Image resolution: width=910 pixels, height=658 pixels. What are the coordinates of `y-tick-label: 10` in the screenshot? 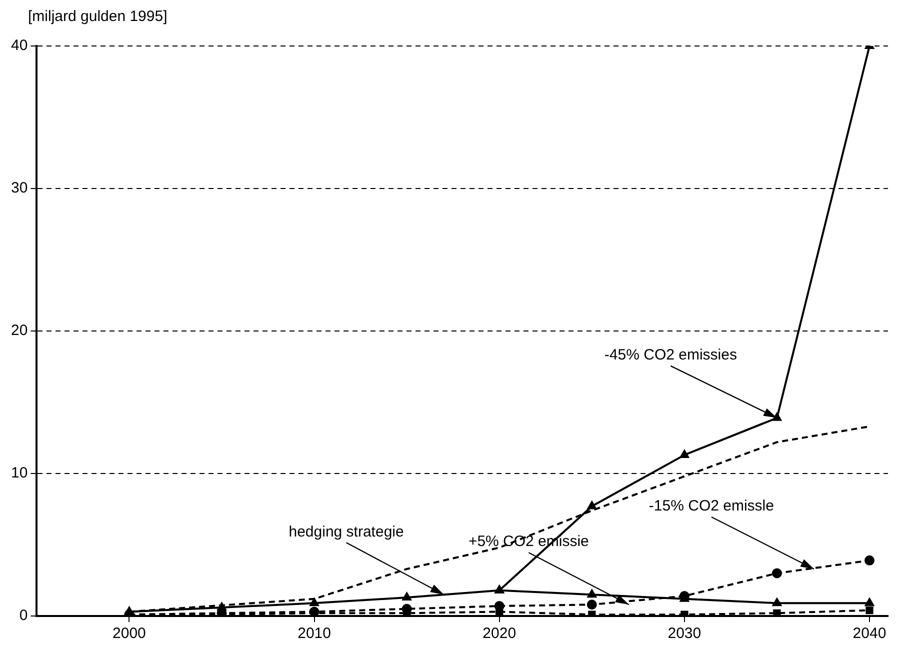 It's located at (19, 473).